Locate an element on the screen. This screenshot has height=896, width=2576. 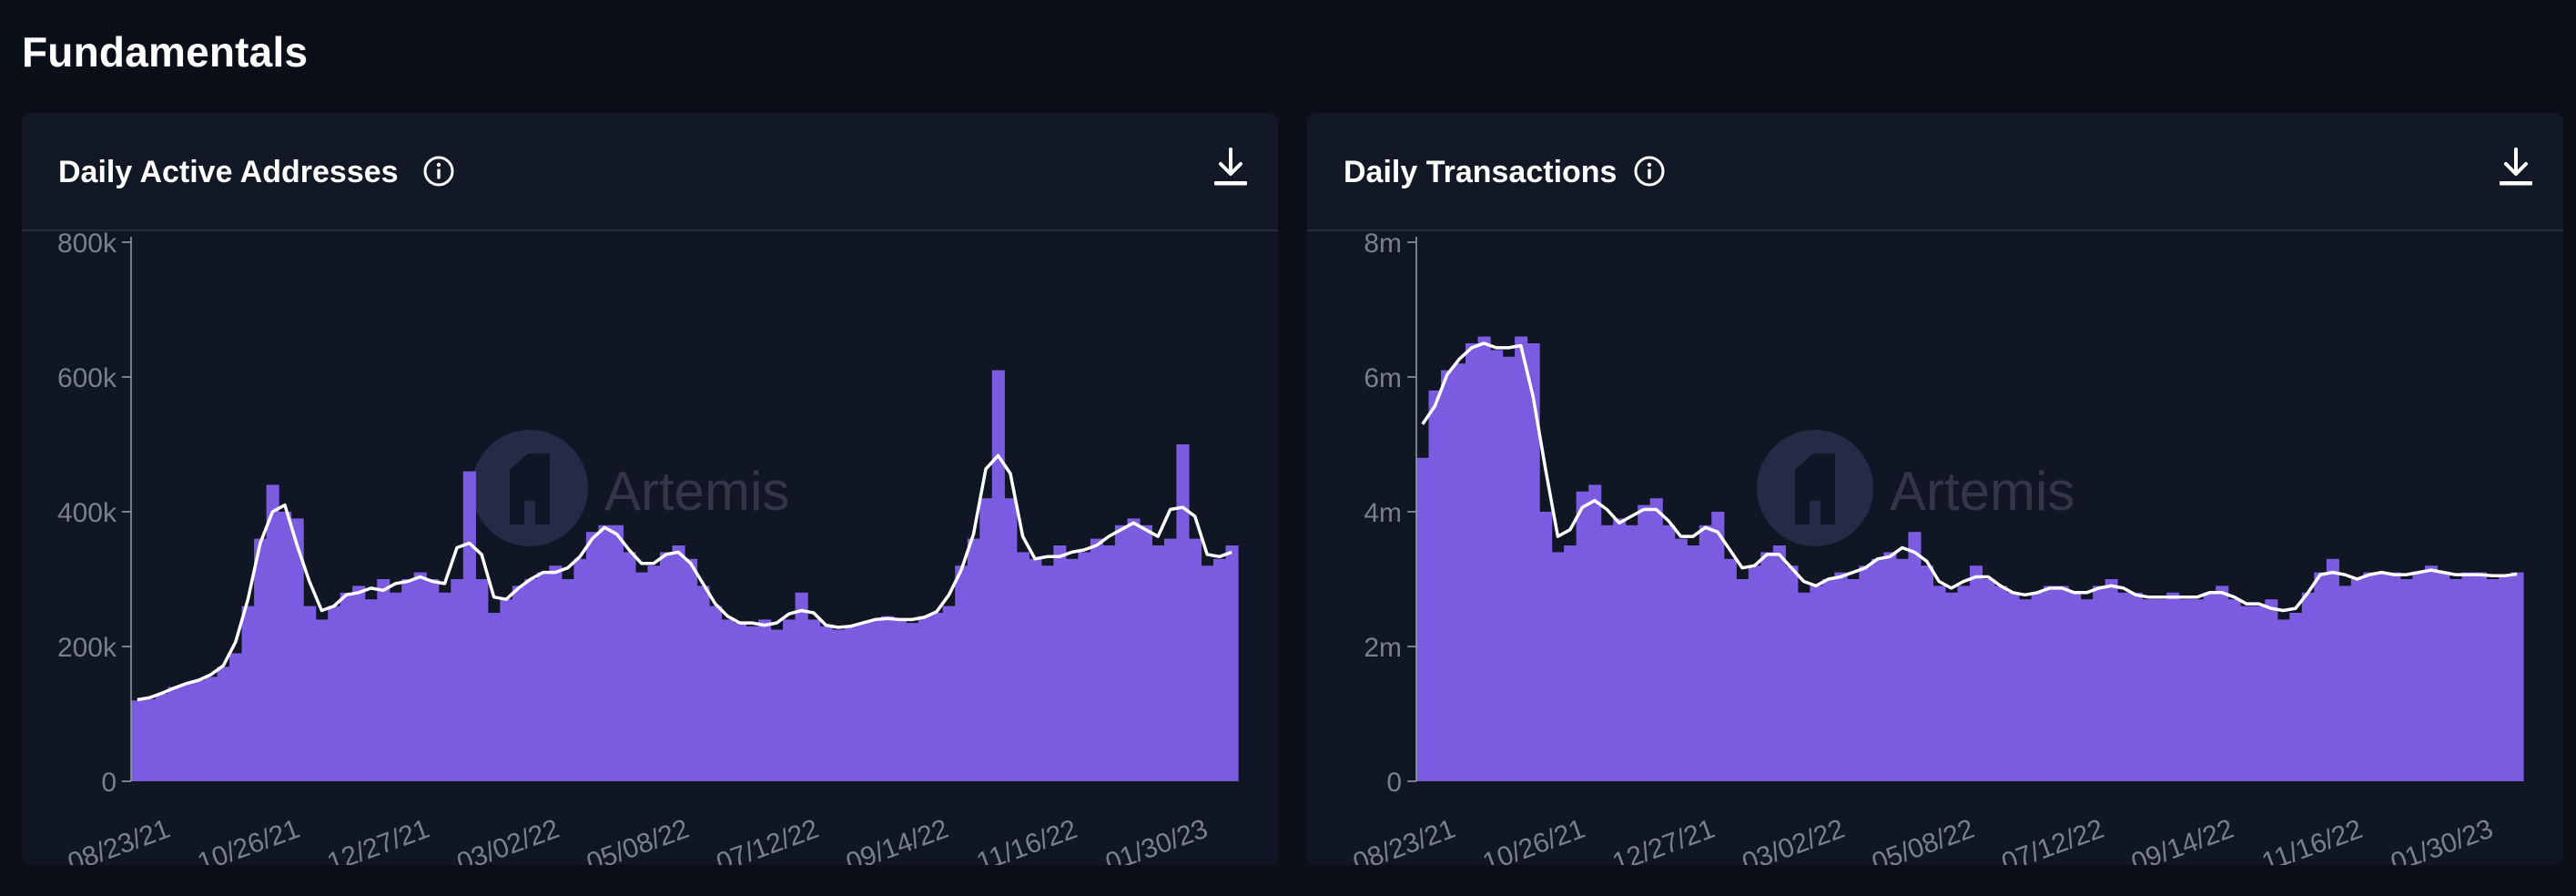
card-header: Daily Active Addresses is located at coordinates (650, 172).